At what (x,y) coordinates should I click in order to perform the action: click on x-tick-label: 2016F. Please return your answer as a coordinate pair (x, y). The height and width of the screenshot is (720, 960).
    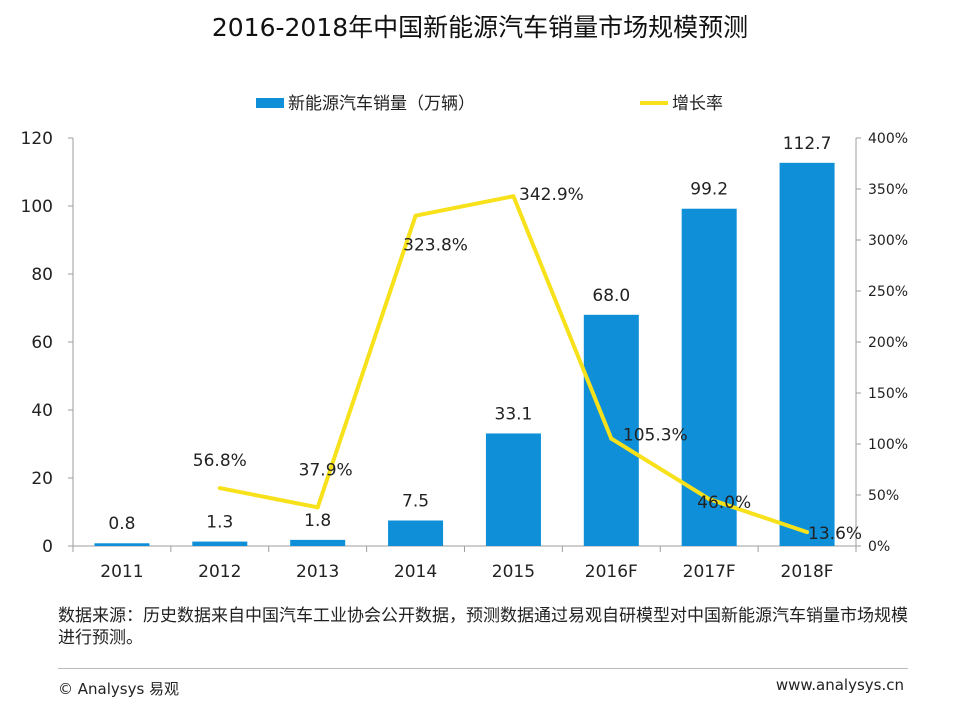
    Looking at the image, I should click on (611, 572).